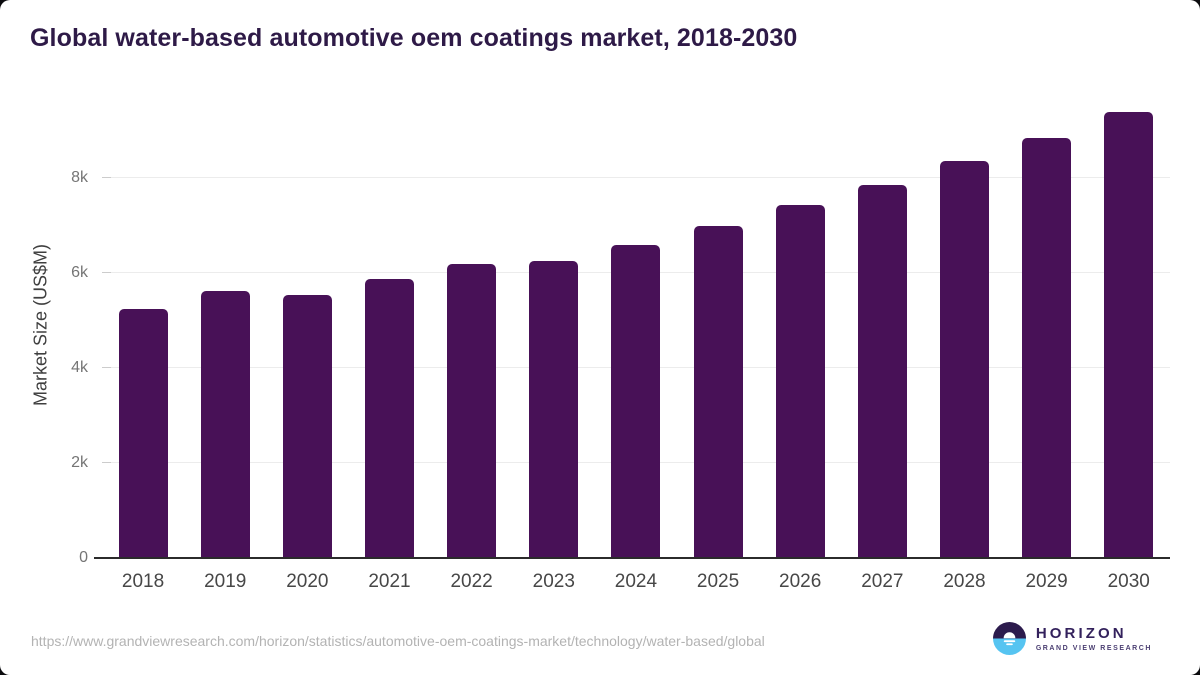 The image size is (1200, 675). What do you see at coordinates (632, 558) in the screenshot?
I see `x-axis-line` at bounding box center [632, 558].